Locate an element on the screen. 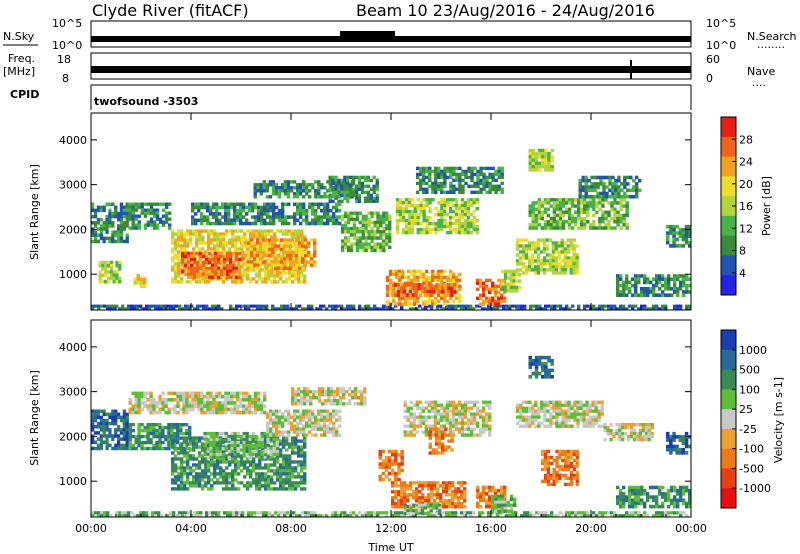 This screenshot has width=800, height=554. nsky-frame is located at coordinates (391, 34).